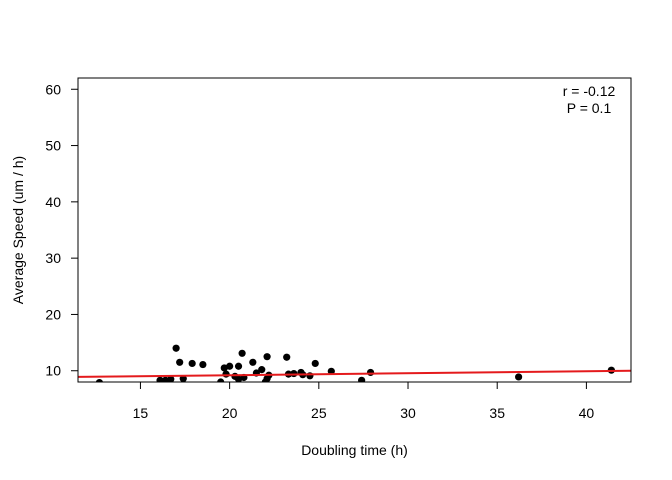 This screenshot has height=480, width=672. Describe the element at coordinates (319, 413) in the screenshot. I see `x-tick-label: 25` at that location.